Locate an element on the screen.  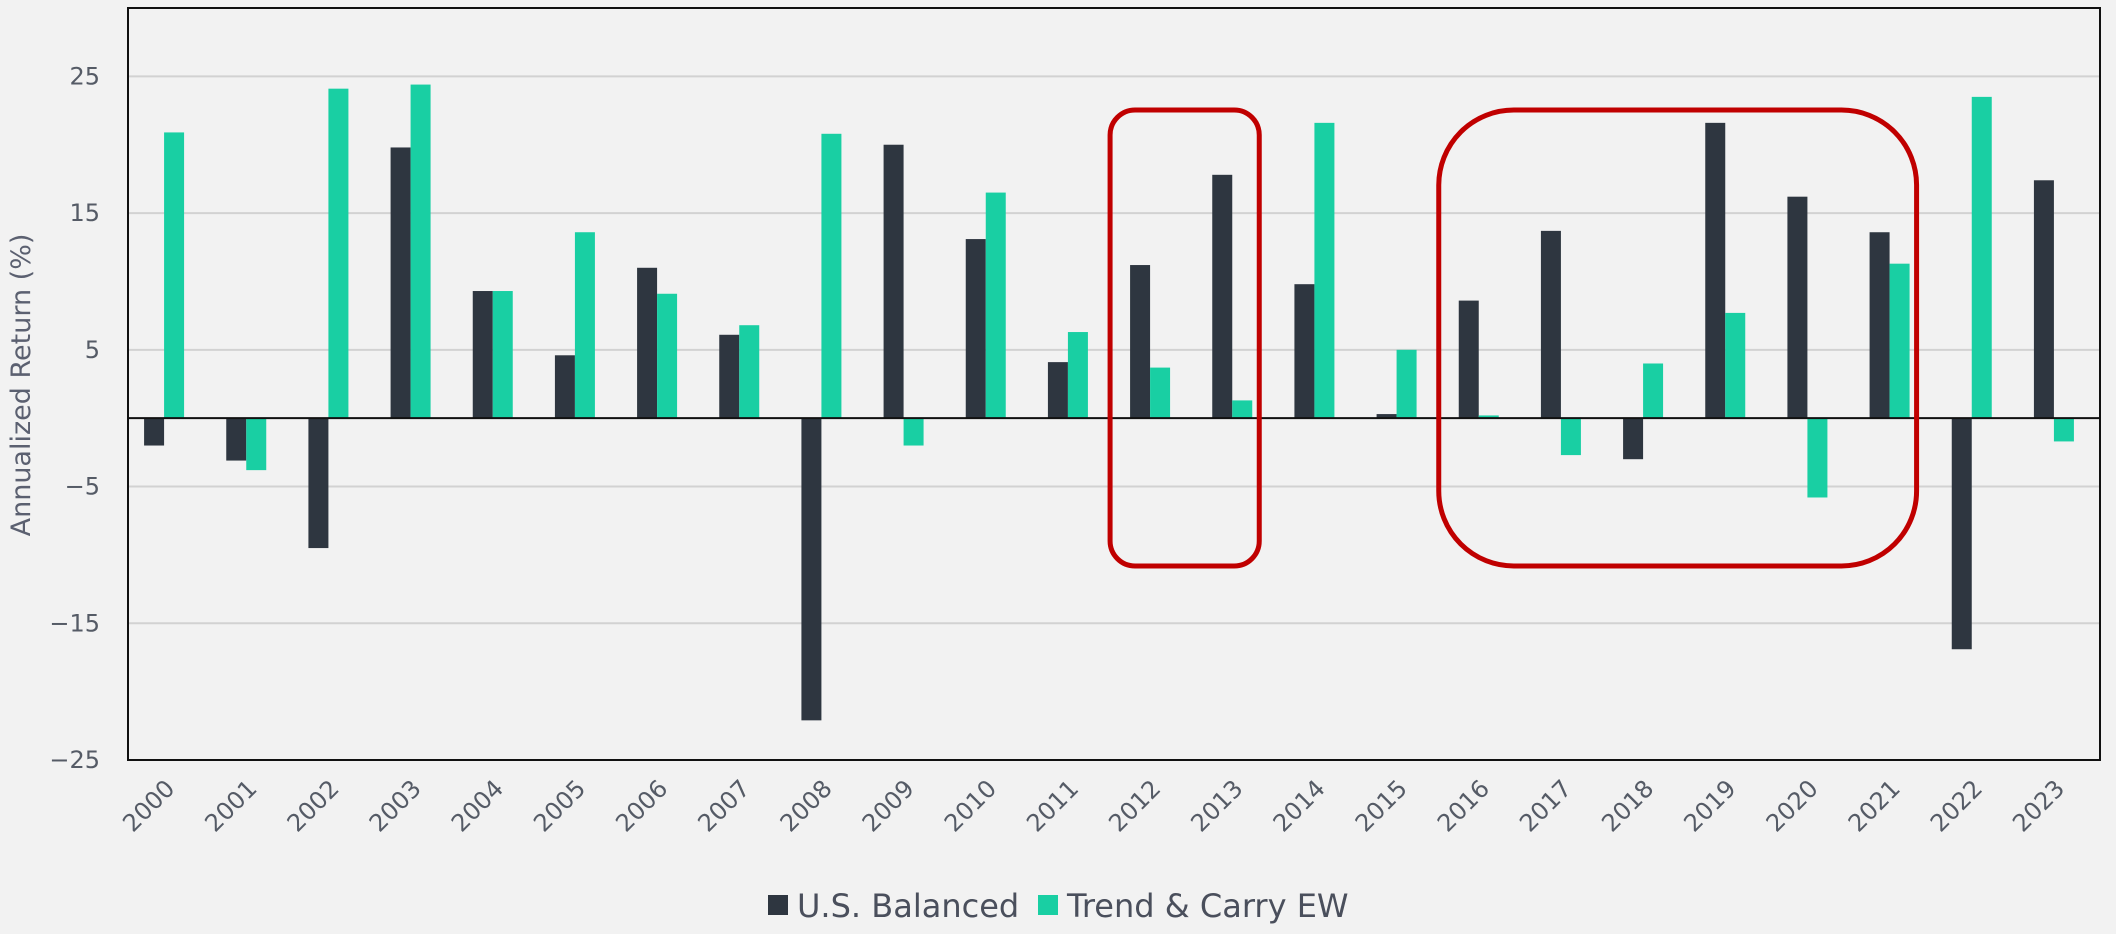
x-tick-label: 2014 is located at coordinates (1299, 805).